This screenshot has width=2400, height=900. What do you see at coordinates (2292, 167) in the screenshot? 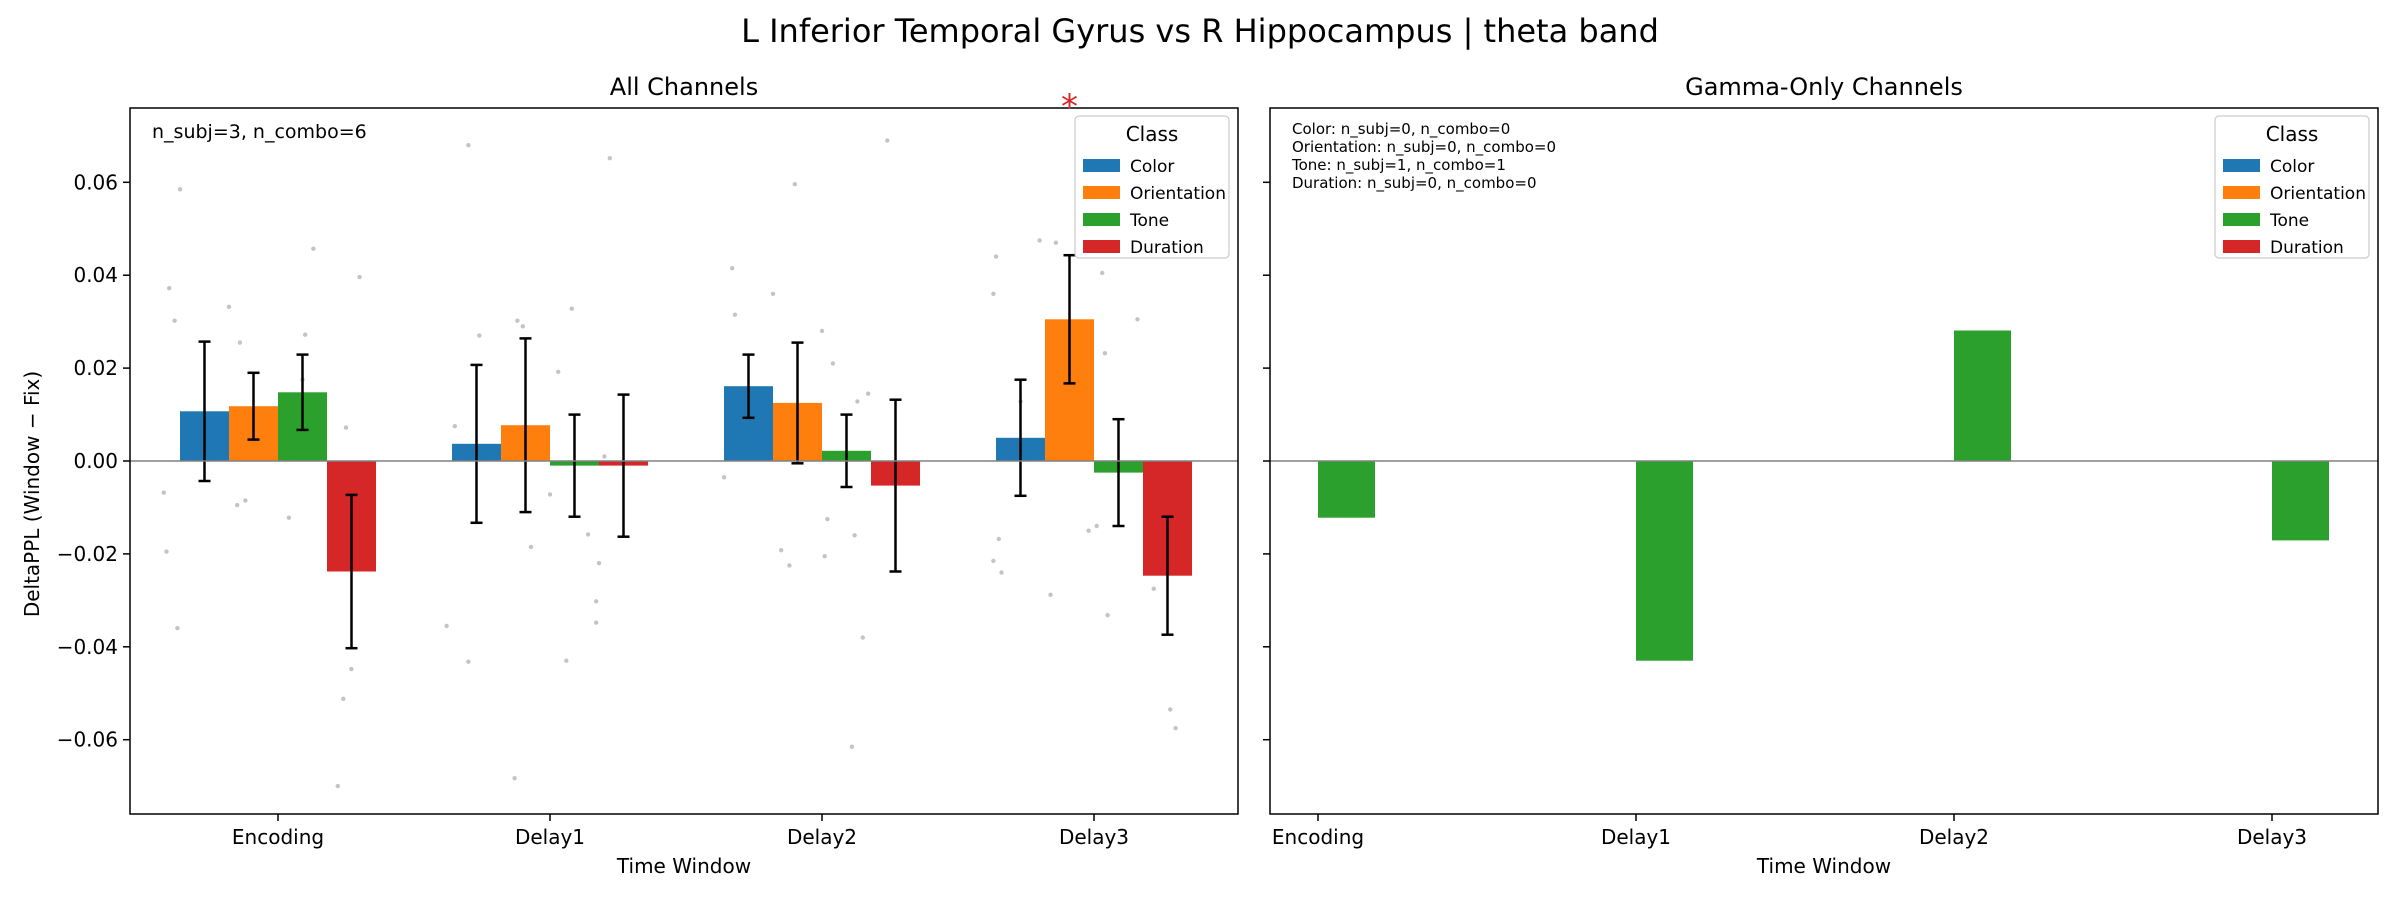
I see `legend-label-color: Color` at bounding box center [2292, 167].